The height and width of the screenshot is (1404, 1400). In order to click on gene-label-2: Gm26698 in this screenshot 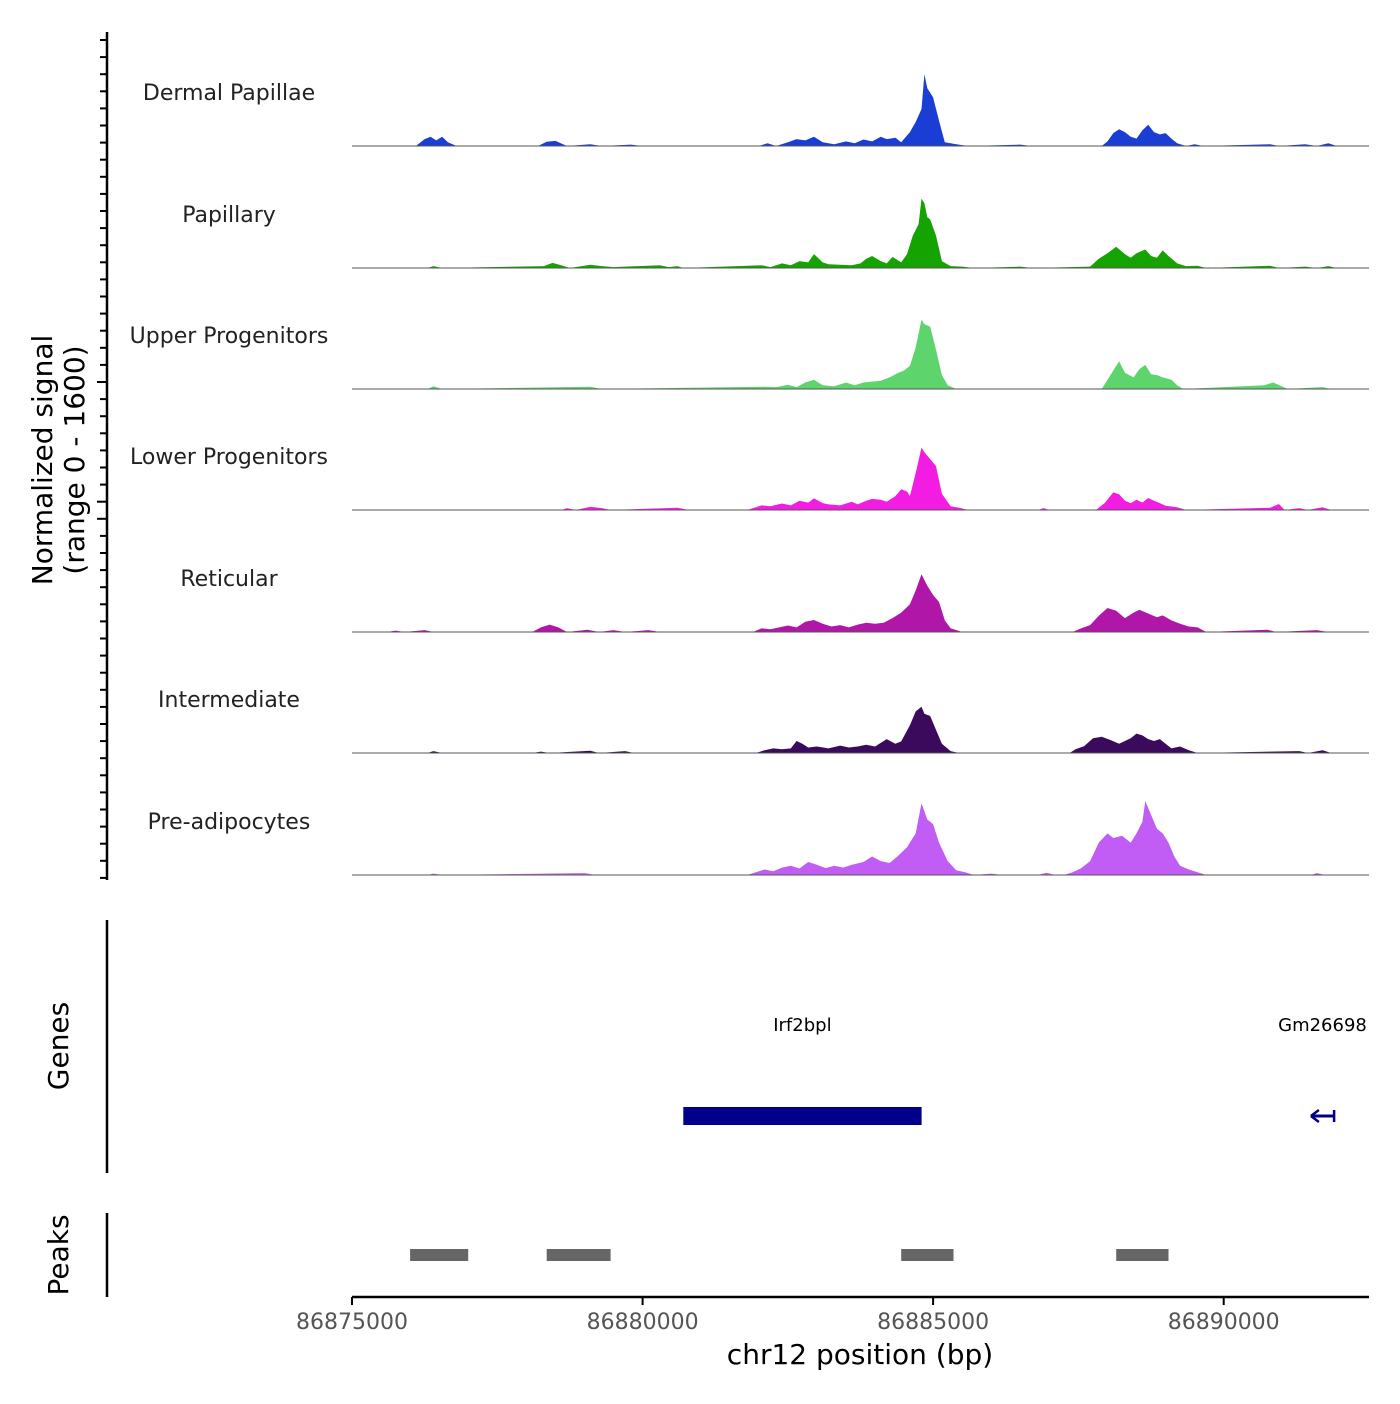, I will do `click(1322, 1025)`.